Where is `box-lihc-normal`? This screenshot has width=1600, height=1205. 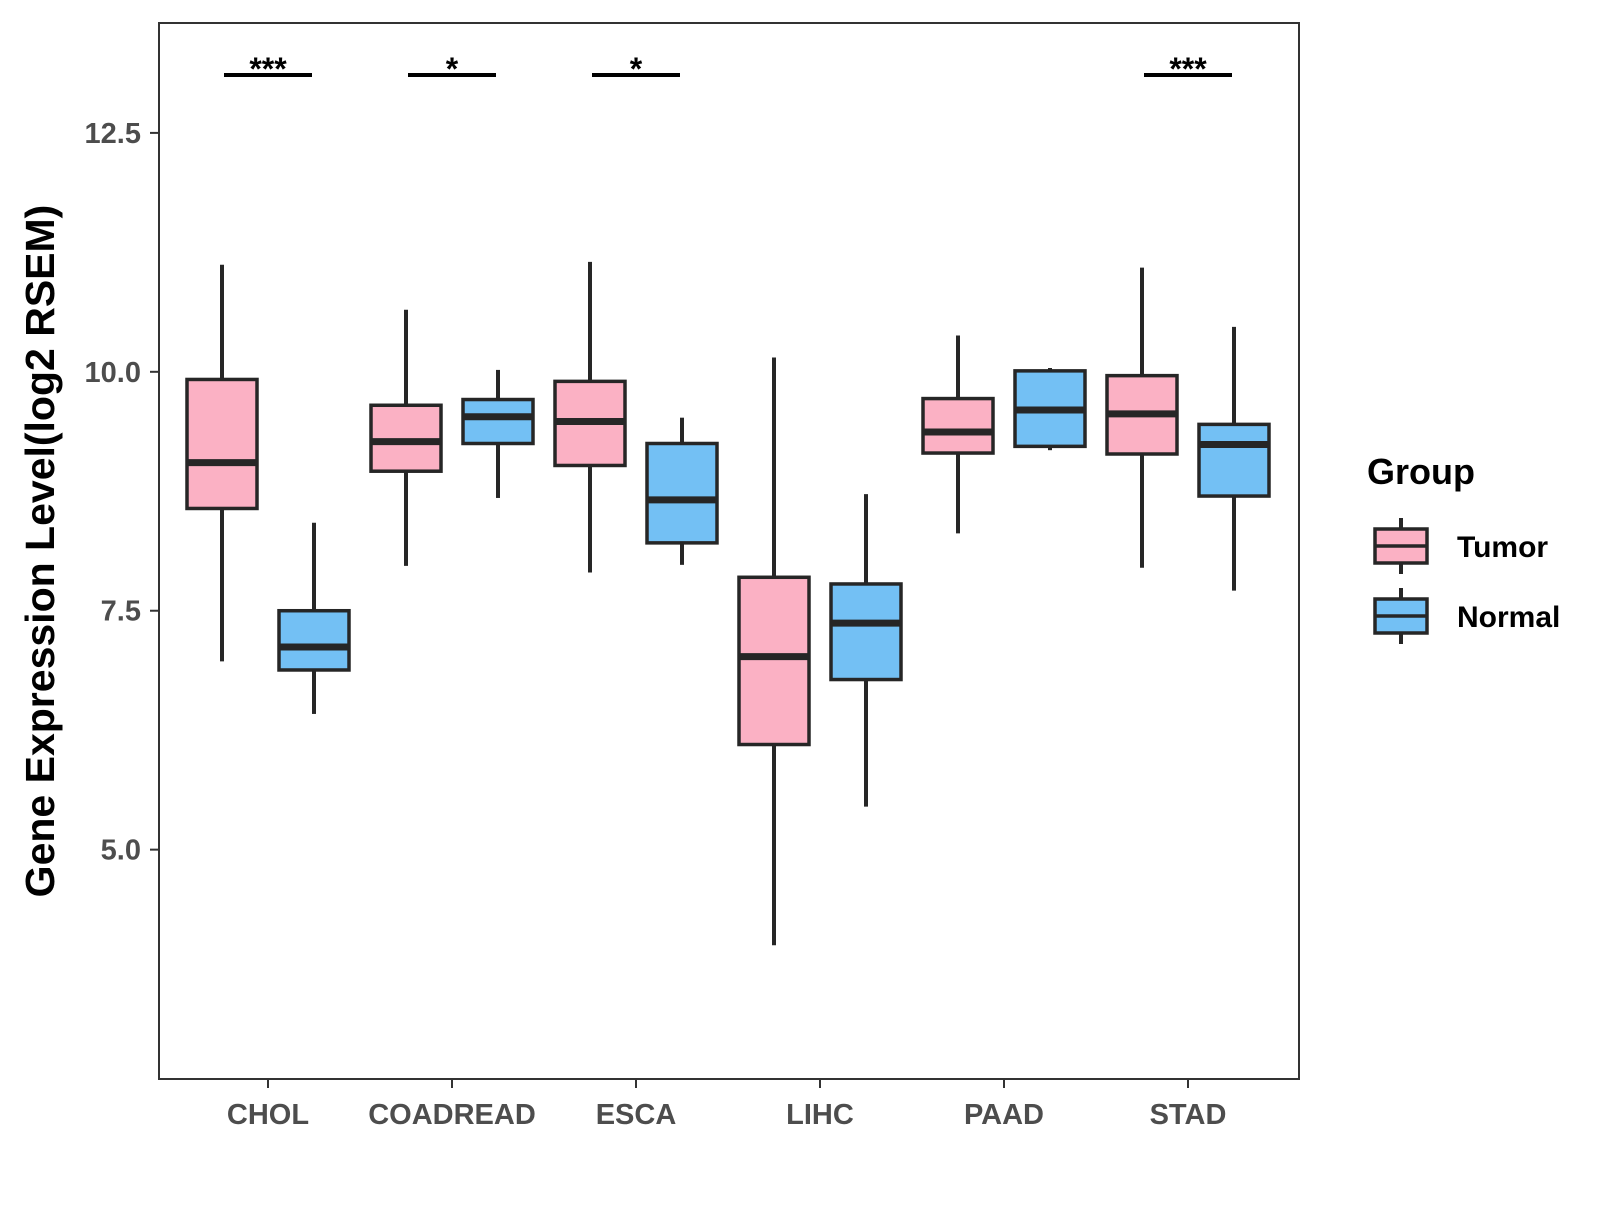
box-lihc-normal is located at coordinates (866, 650).